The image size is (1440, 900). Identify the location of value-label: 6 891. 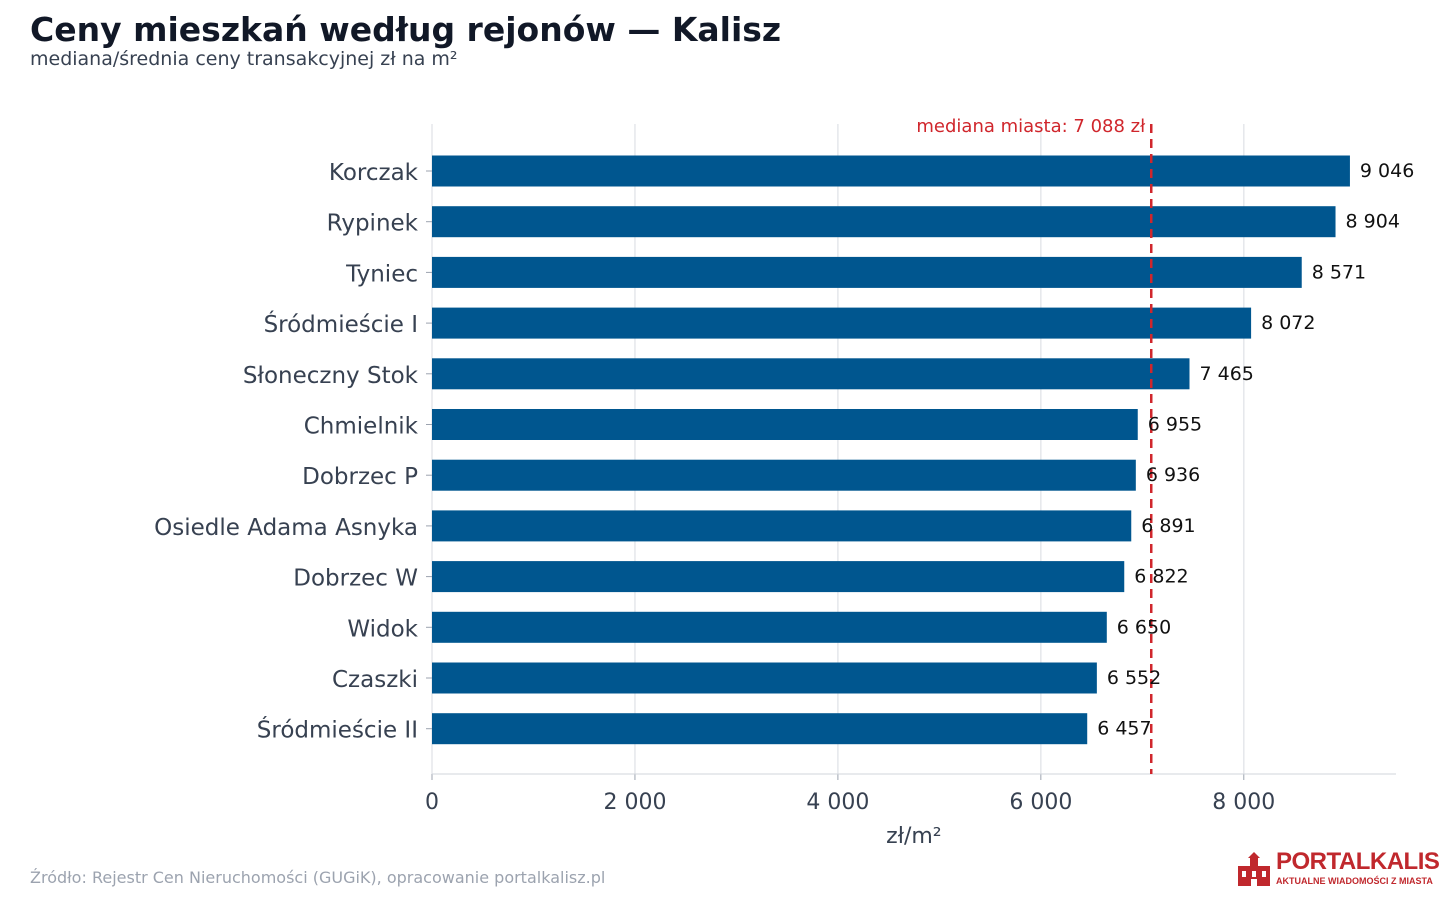
(1168, 526).